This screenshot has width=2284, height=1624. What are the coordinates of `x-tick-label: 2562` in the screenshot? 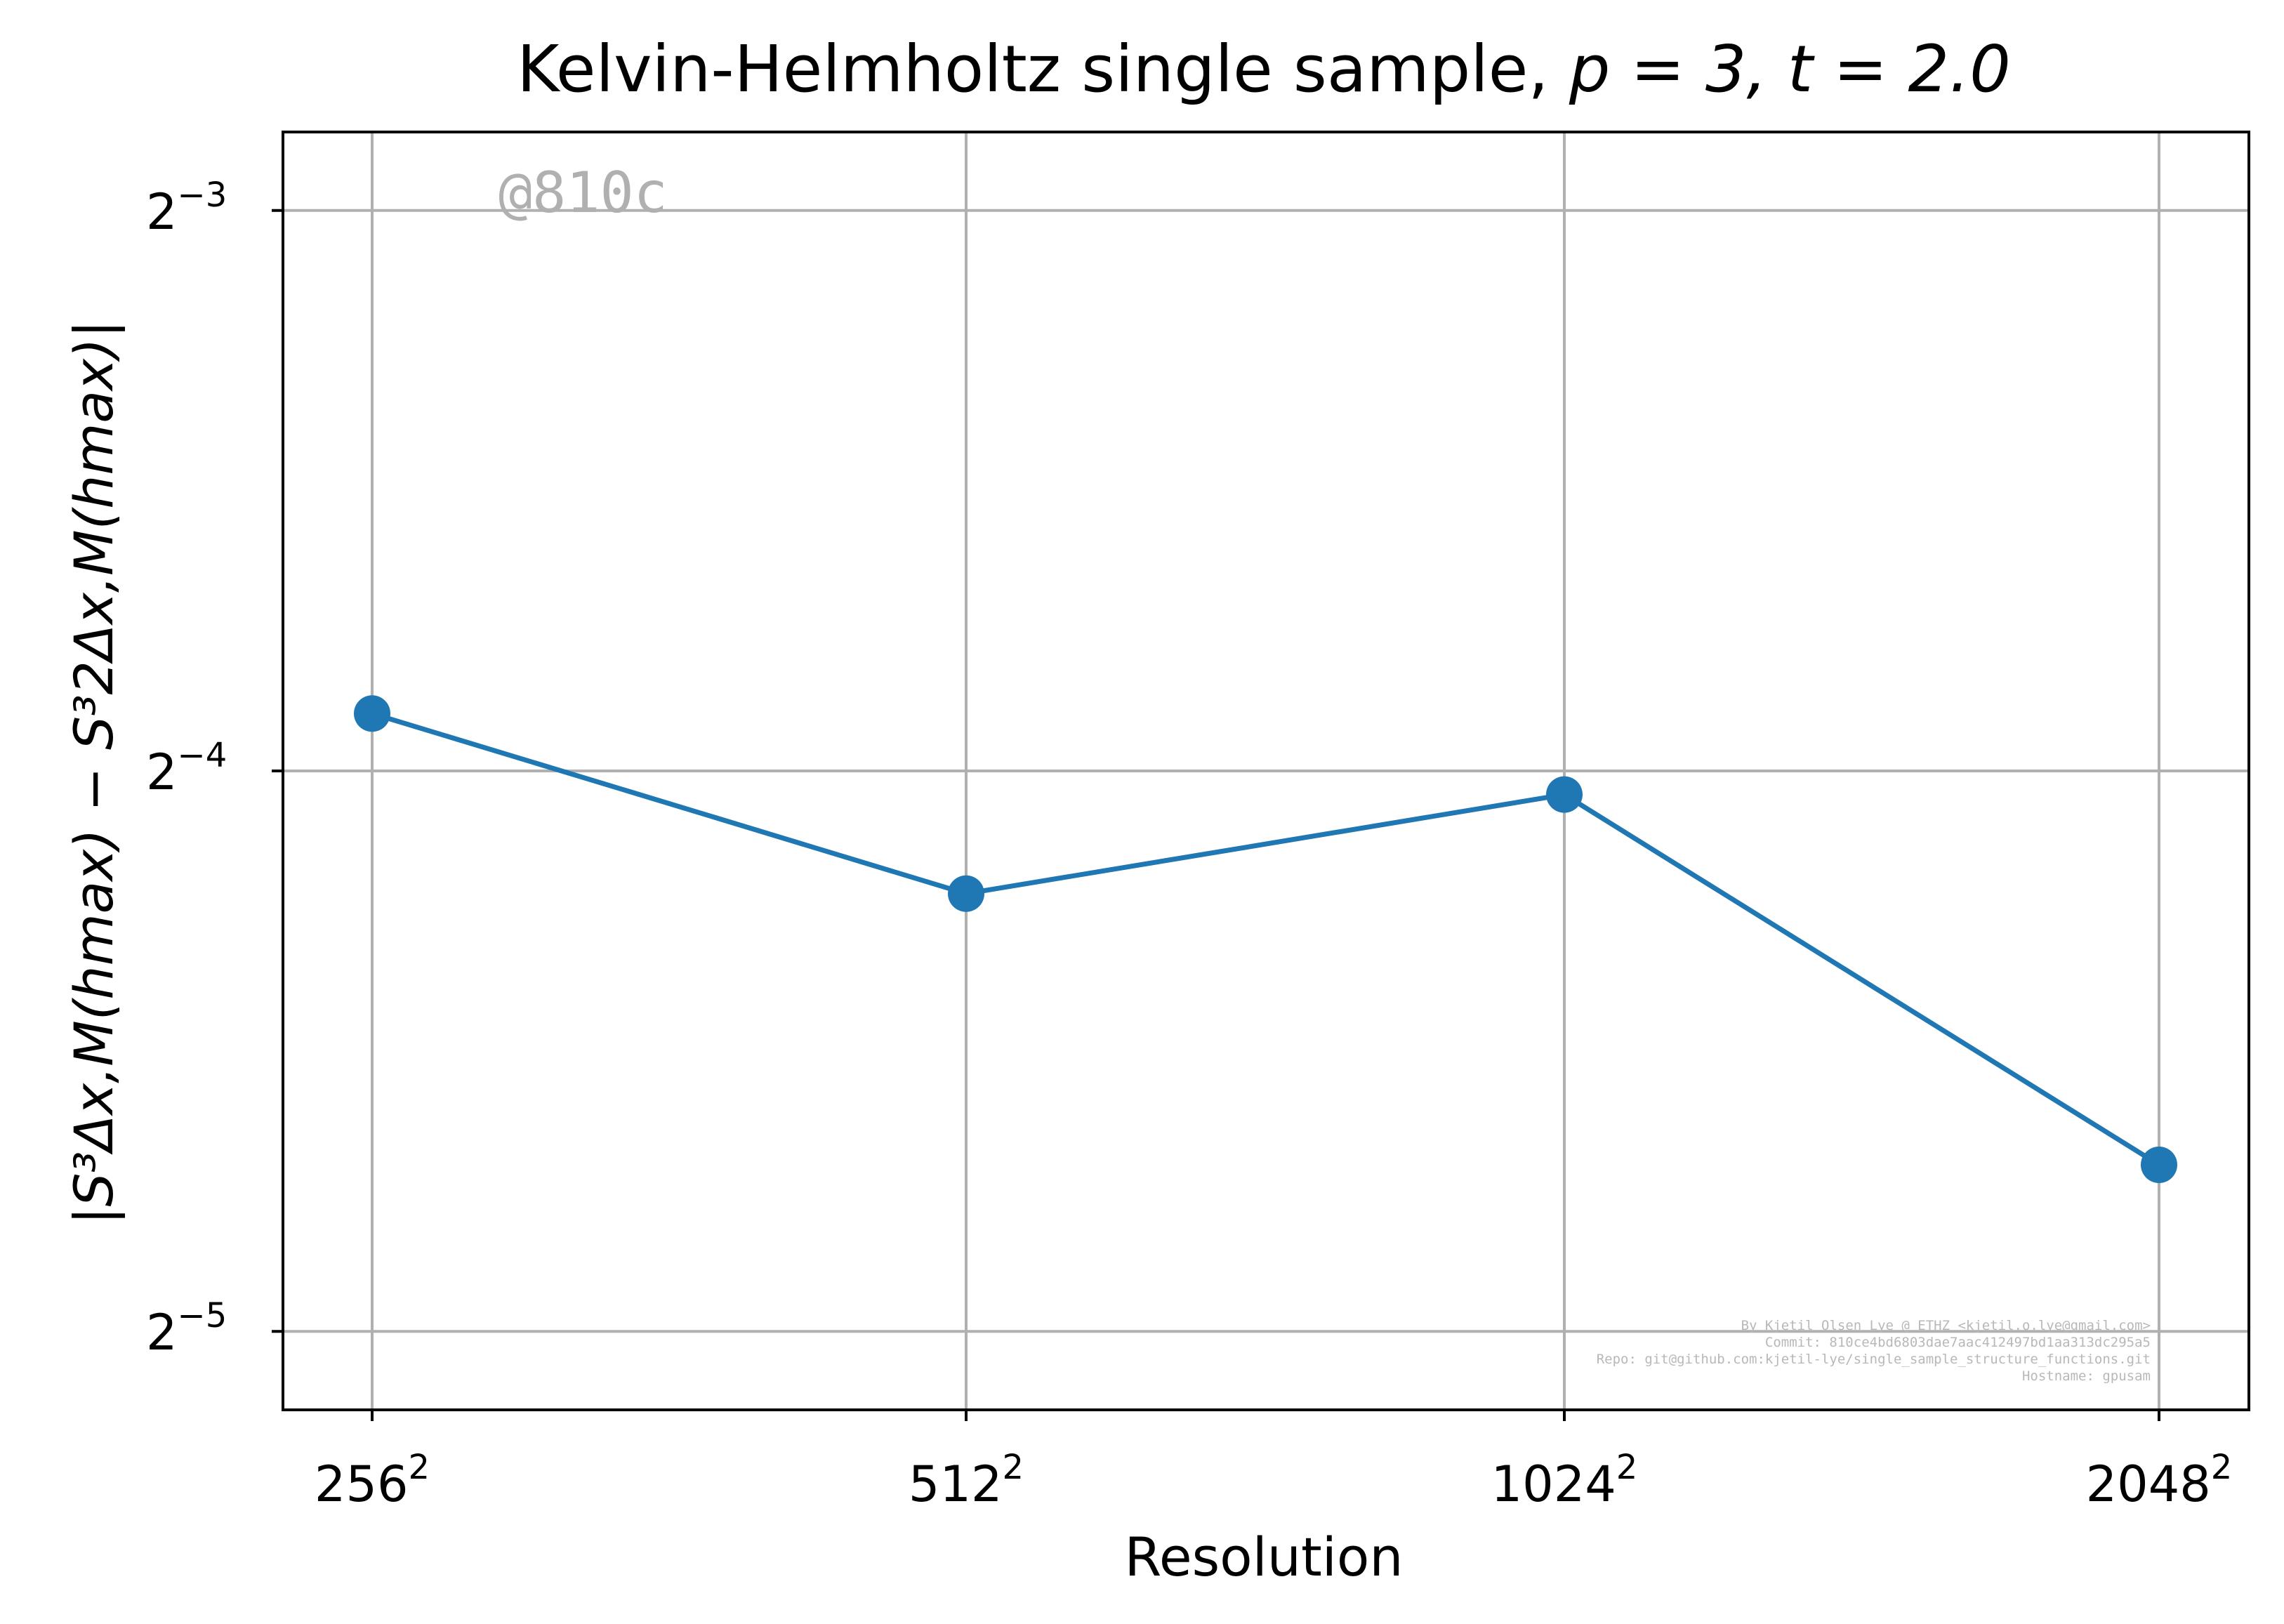 It's located at (372, 1480).